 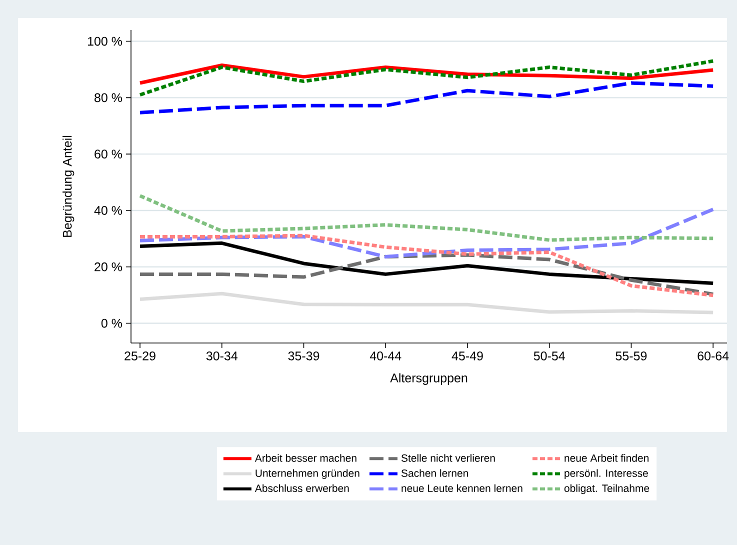 What do you see at coordinates (304, 356) in the screenshot?
I see `x-tick-label: 35-39` at bounding box center [304, 356].